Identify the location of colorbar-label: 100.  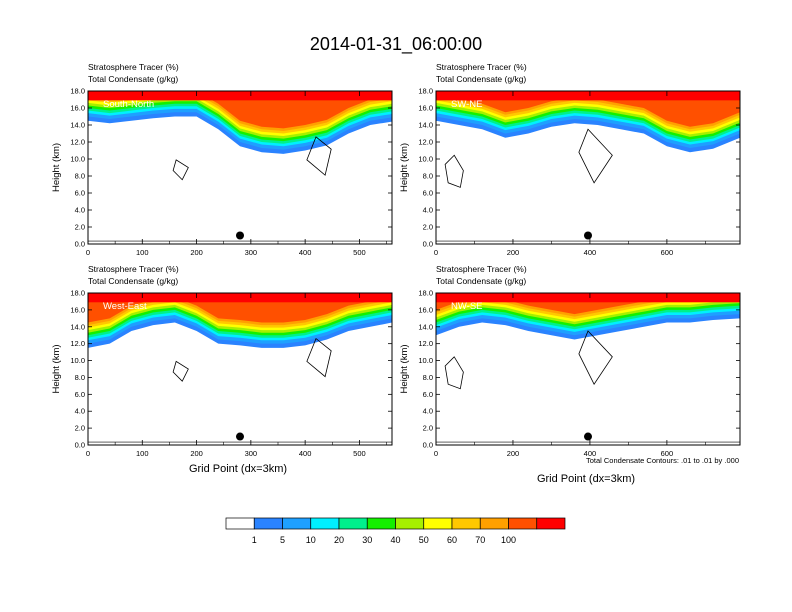
(508, 540).